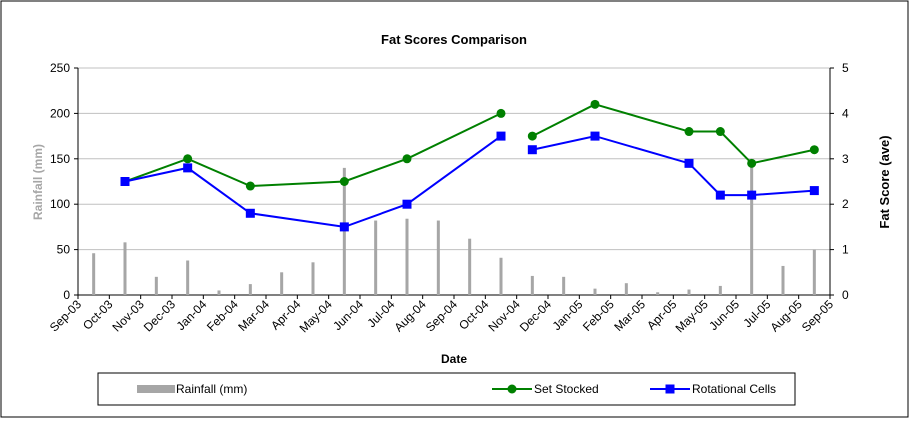  I want to click on y2-tick-label: 4, so click(845, 113).